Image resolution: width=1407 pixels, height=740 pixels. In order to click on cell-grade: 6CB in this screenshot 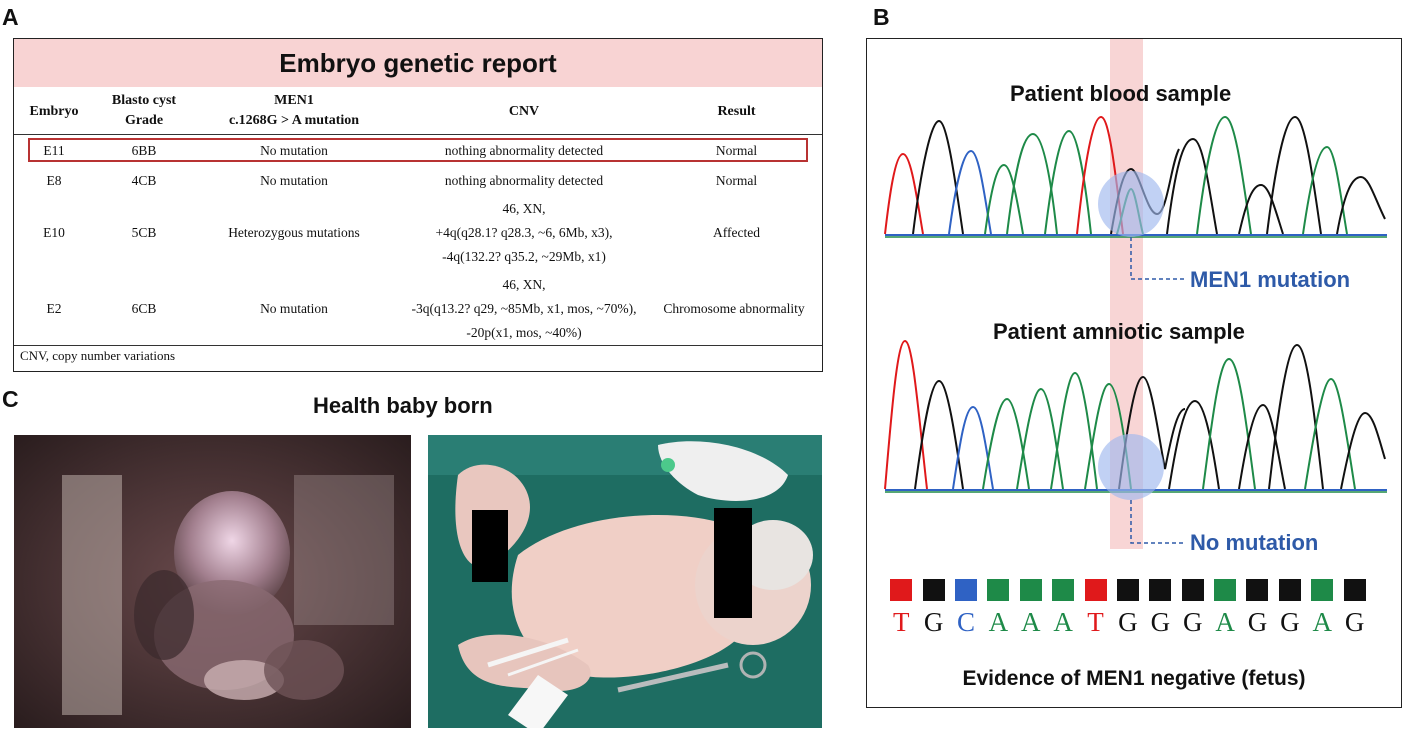, I will do `click(144, 308)`.